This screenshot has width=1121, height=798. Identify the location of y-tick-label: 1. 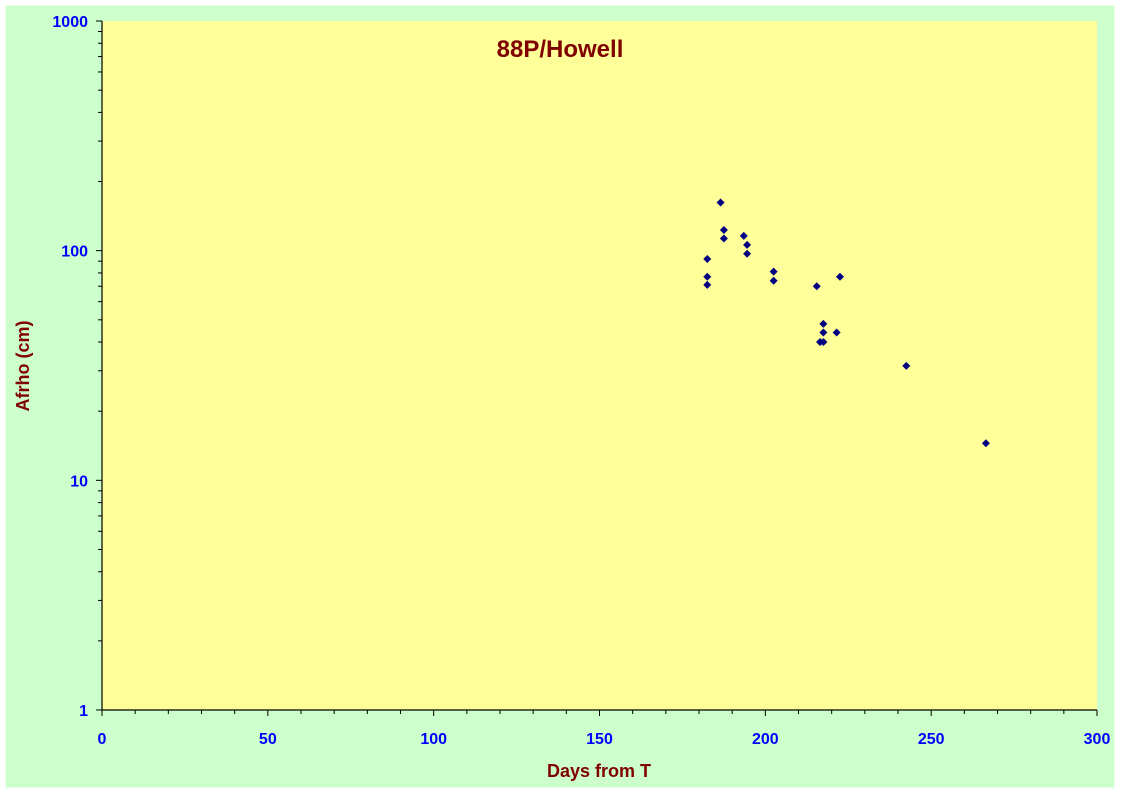
(83, 711).